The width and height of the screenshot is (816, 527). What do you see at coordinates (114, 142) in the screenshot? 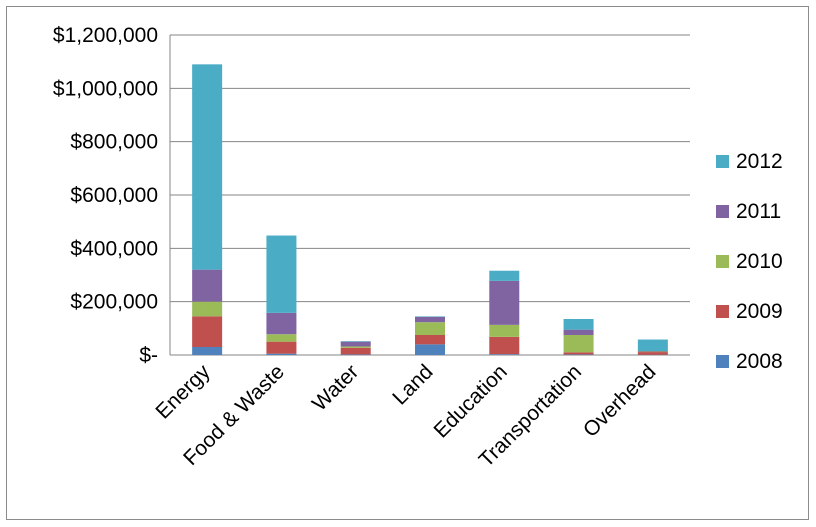
I see `y-tick-label: $800,000` at bounding box center [114, 142].